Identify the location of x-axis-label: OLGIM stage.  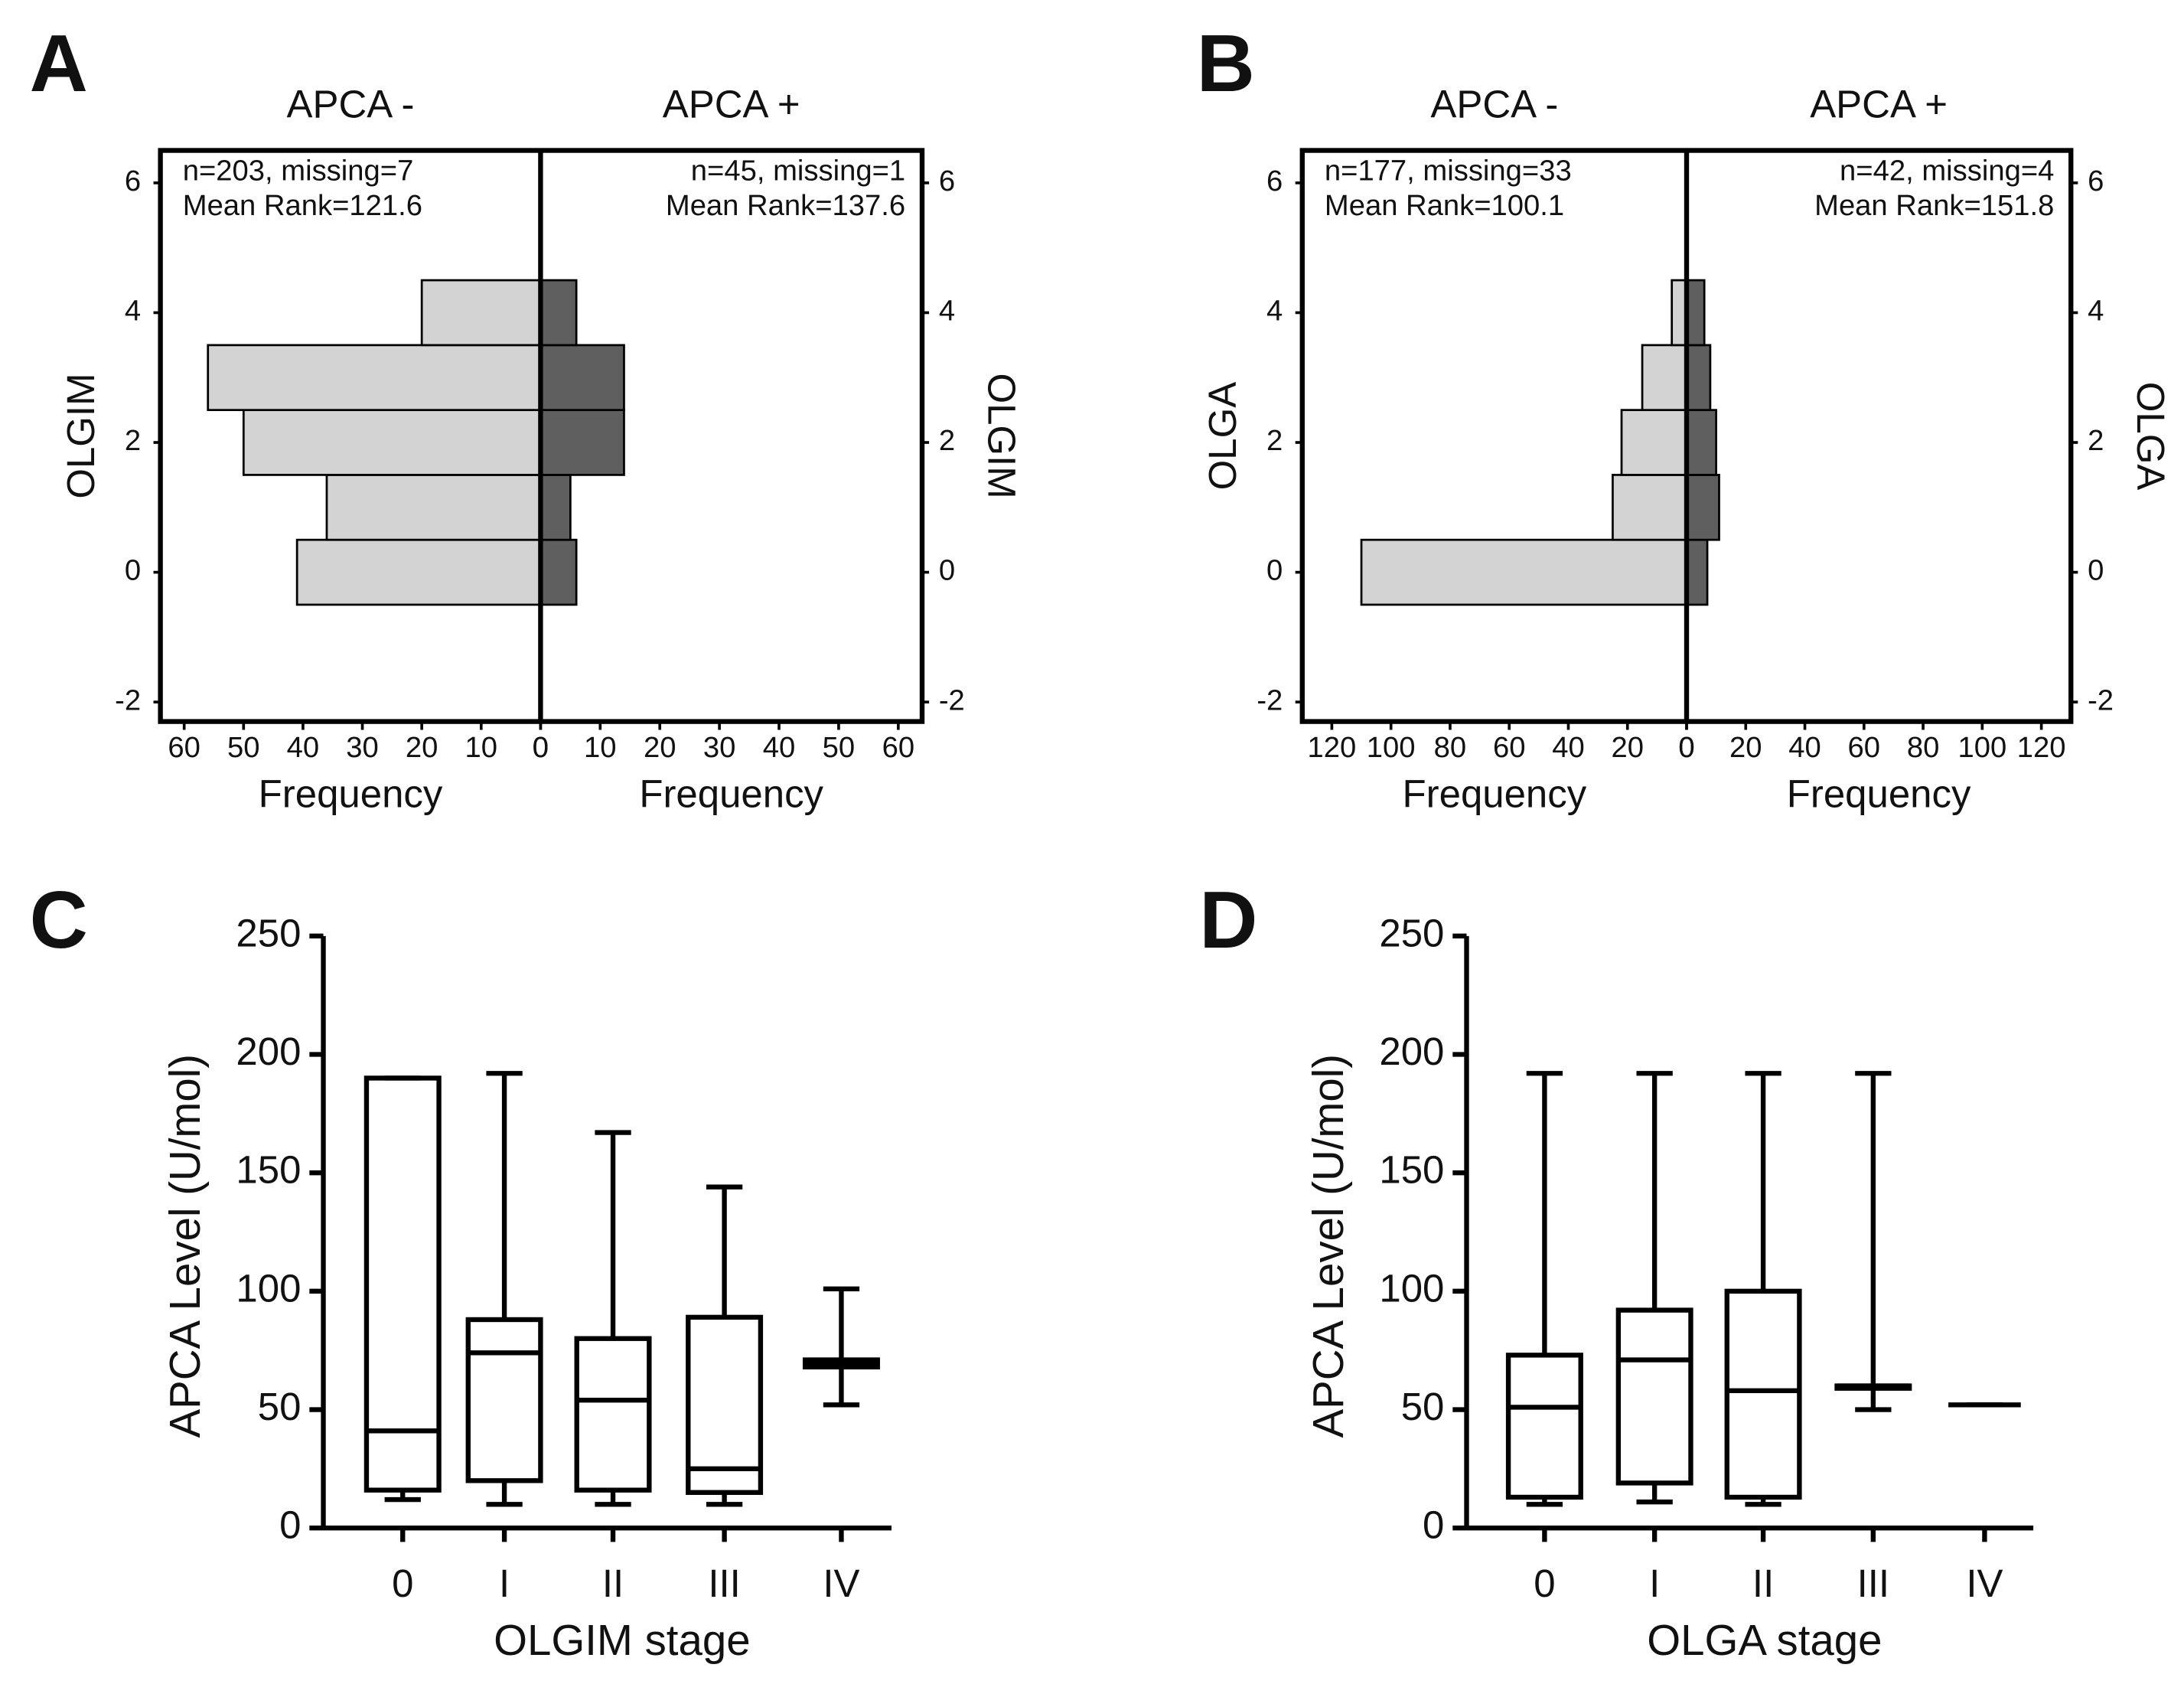
(622, 1640).